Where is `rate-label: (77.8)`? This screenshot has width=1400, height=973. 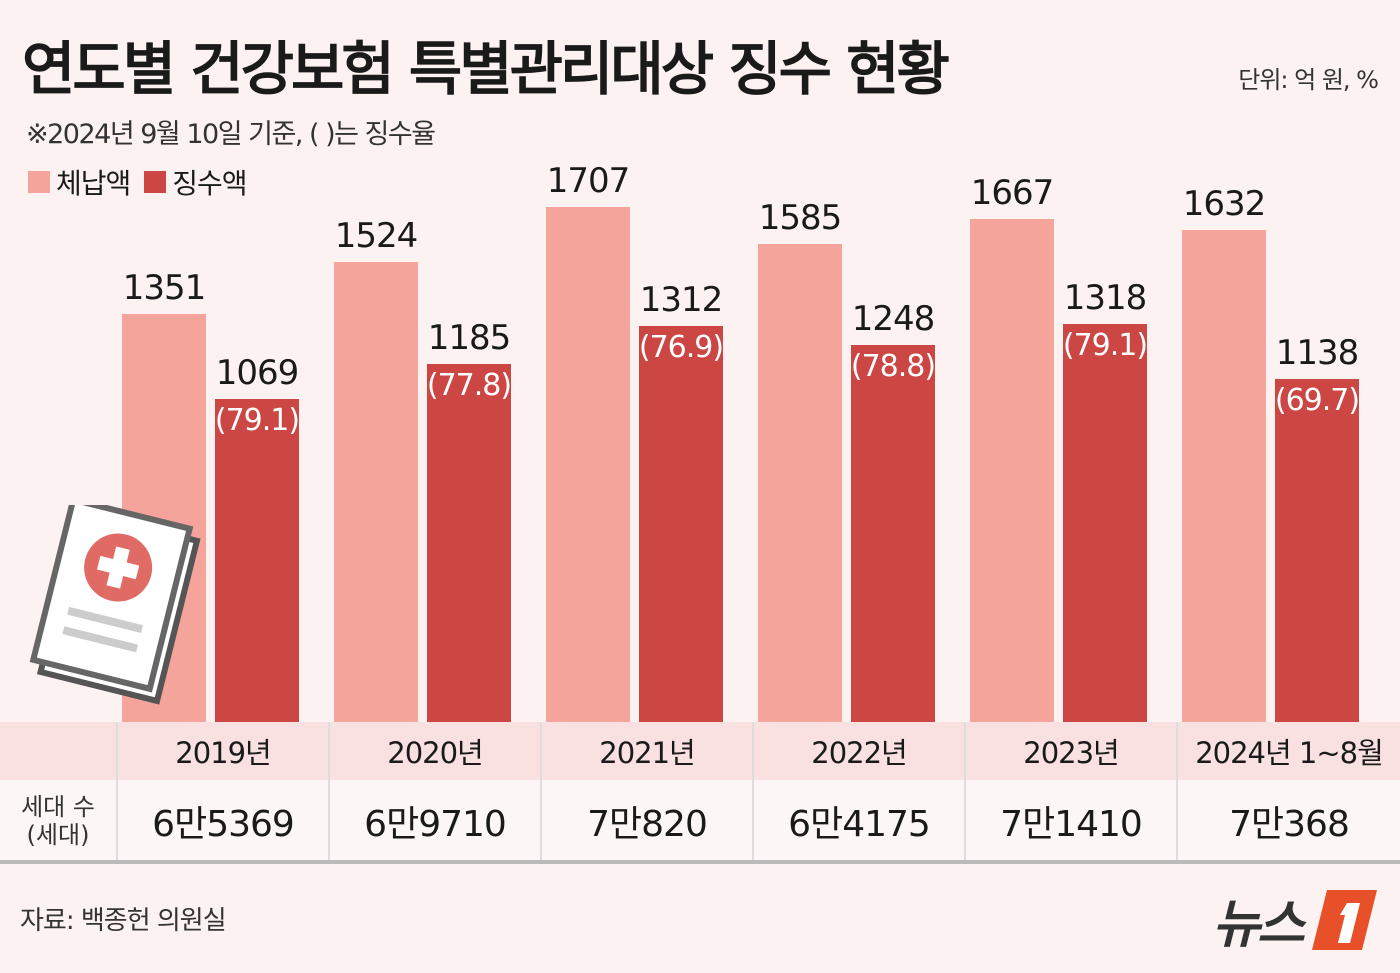 rate-label: (77.8) is located at coordinates (469, 386).